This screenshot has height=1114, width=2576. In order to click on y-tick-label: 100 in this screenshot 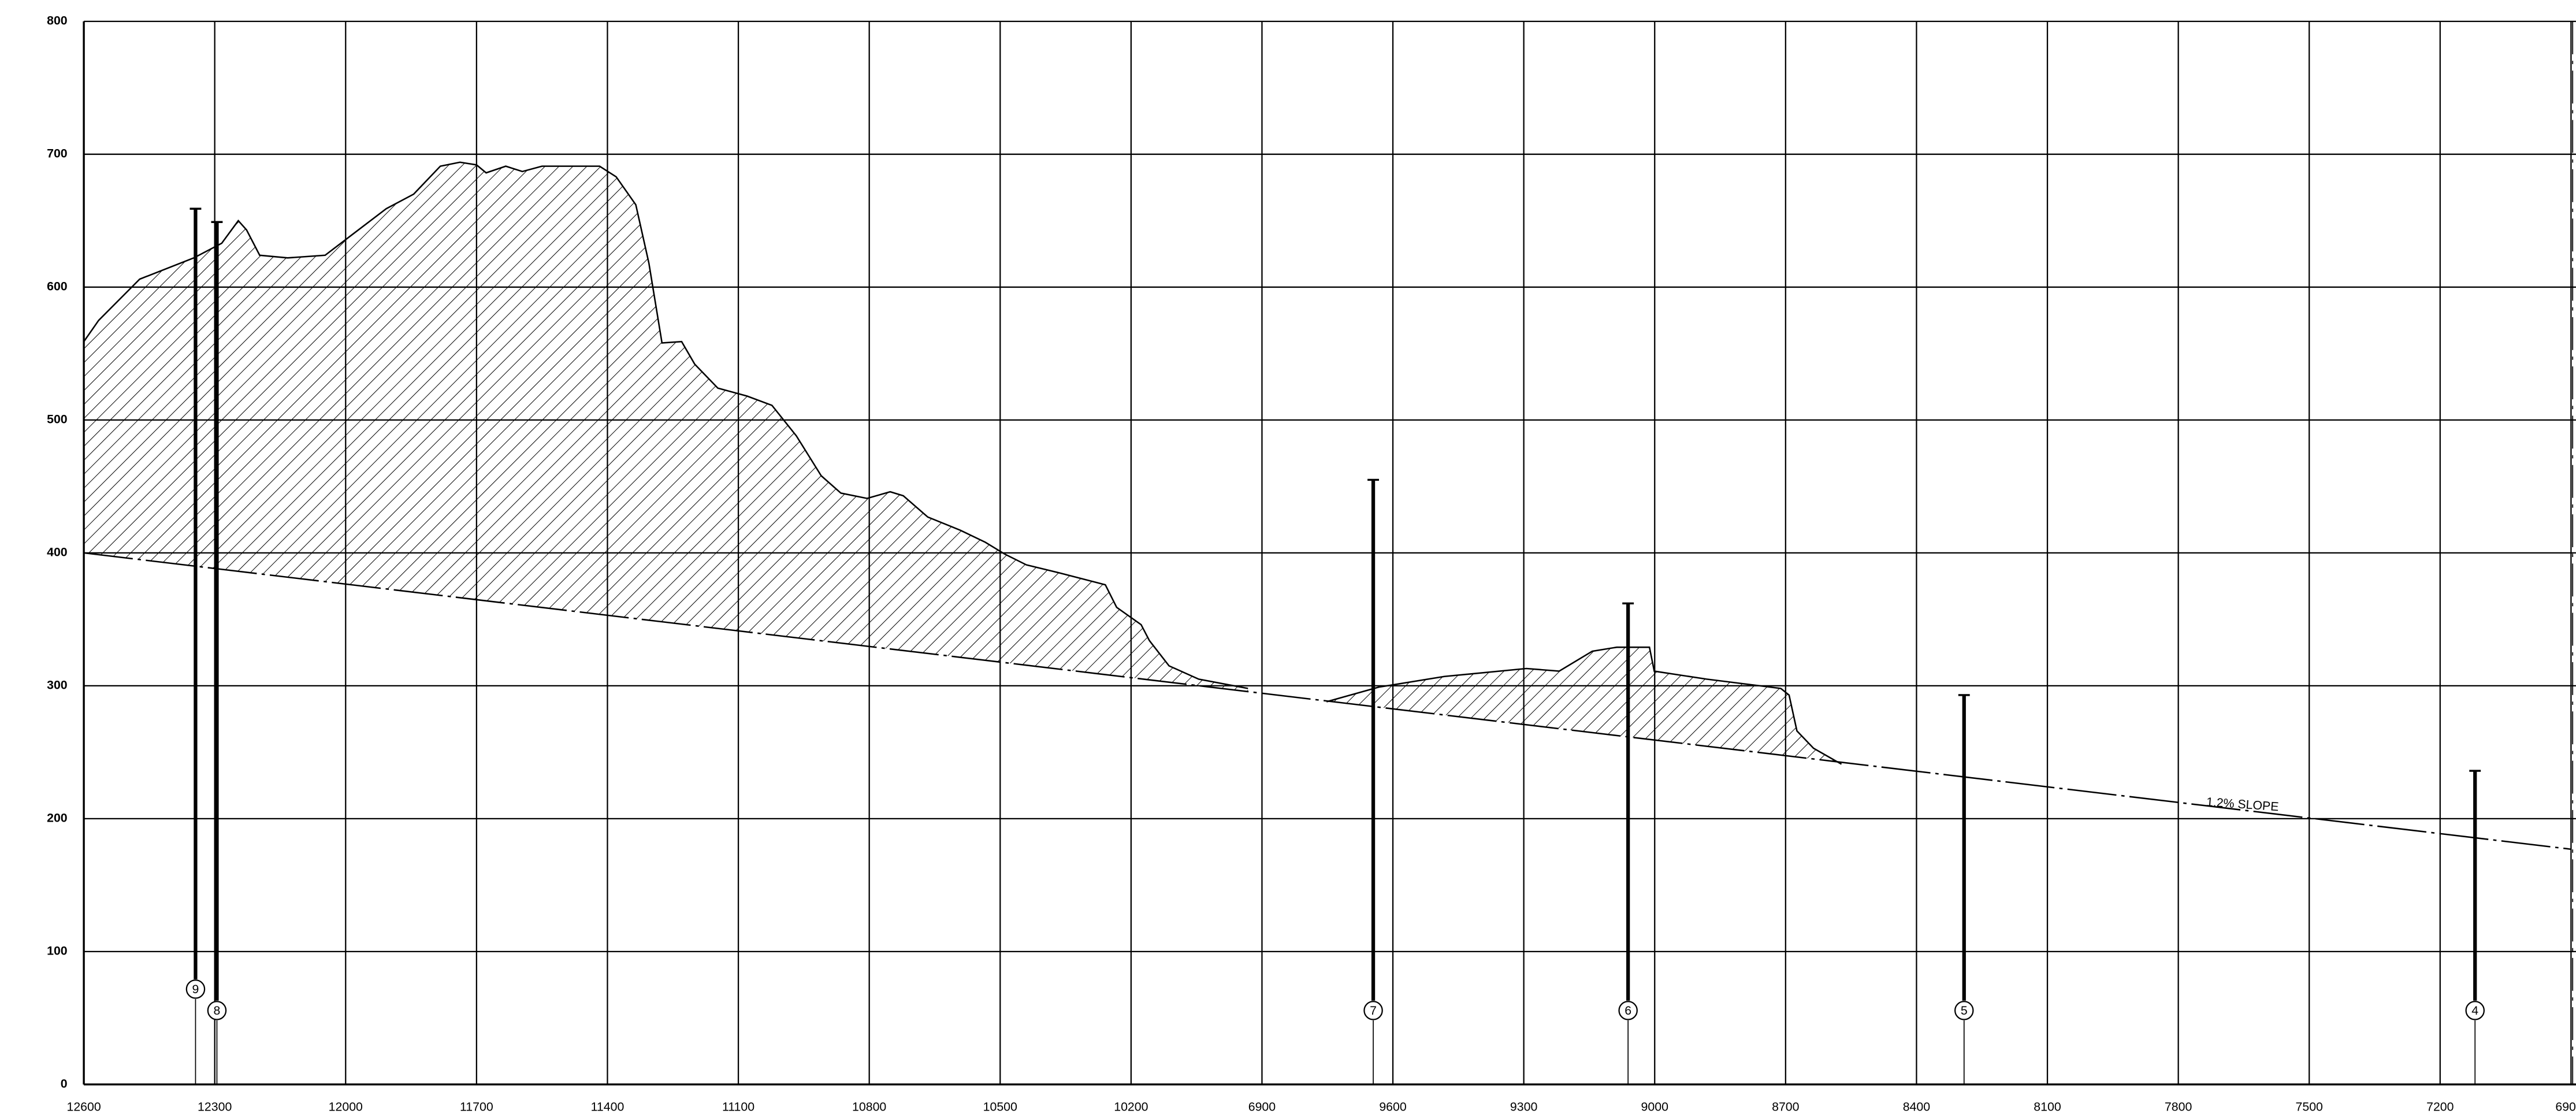, I will do `click(57, 950)`.